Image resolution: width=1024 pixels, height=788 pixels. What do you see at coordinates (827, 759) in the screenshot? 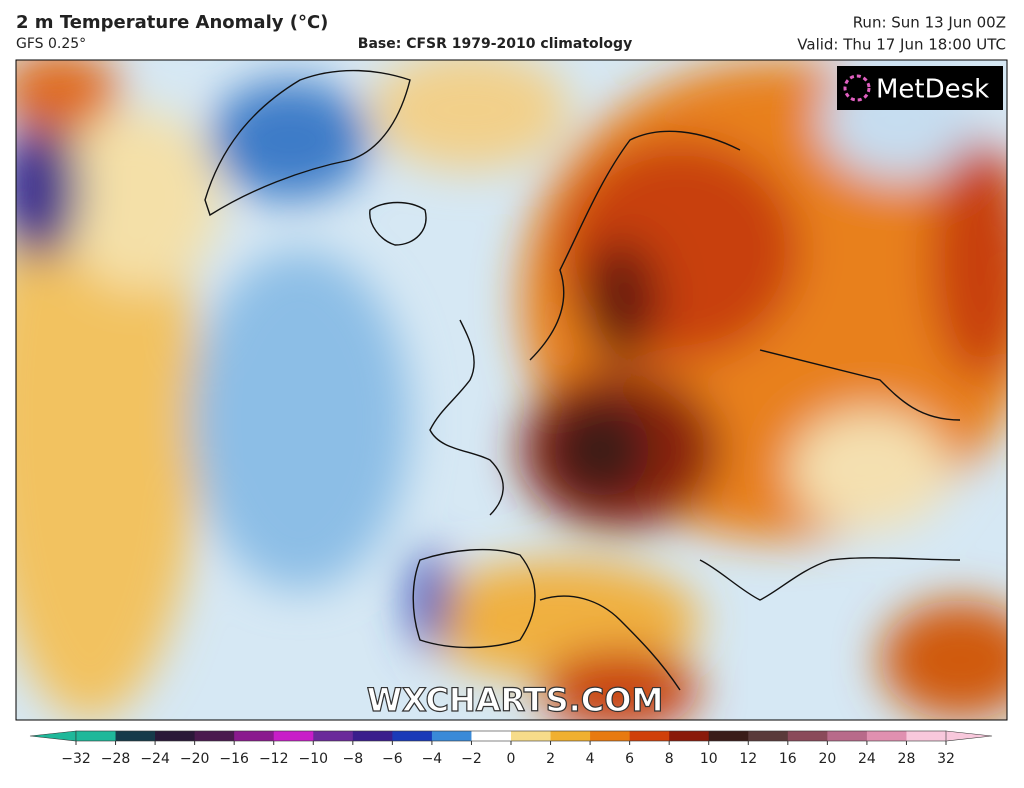
I see `colorbar-tick-label: 20` at bounding box center [827, 759].